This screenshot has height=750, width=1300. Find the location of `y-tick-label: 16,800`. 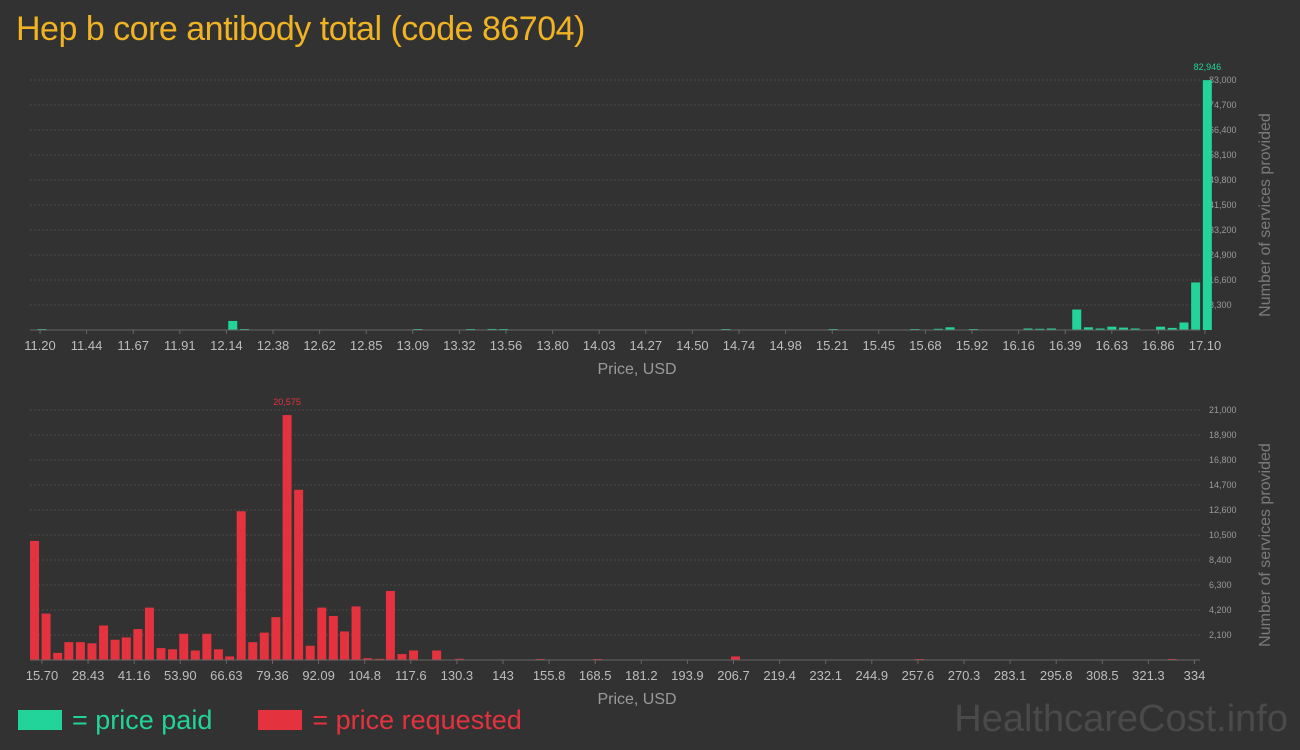

y-tick-label: 16,800 is located at coordinates (1223, 460).